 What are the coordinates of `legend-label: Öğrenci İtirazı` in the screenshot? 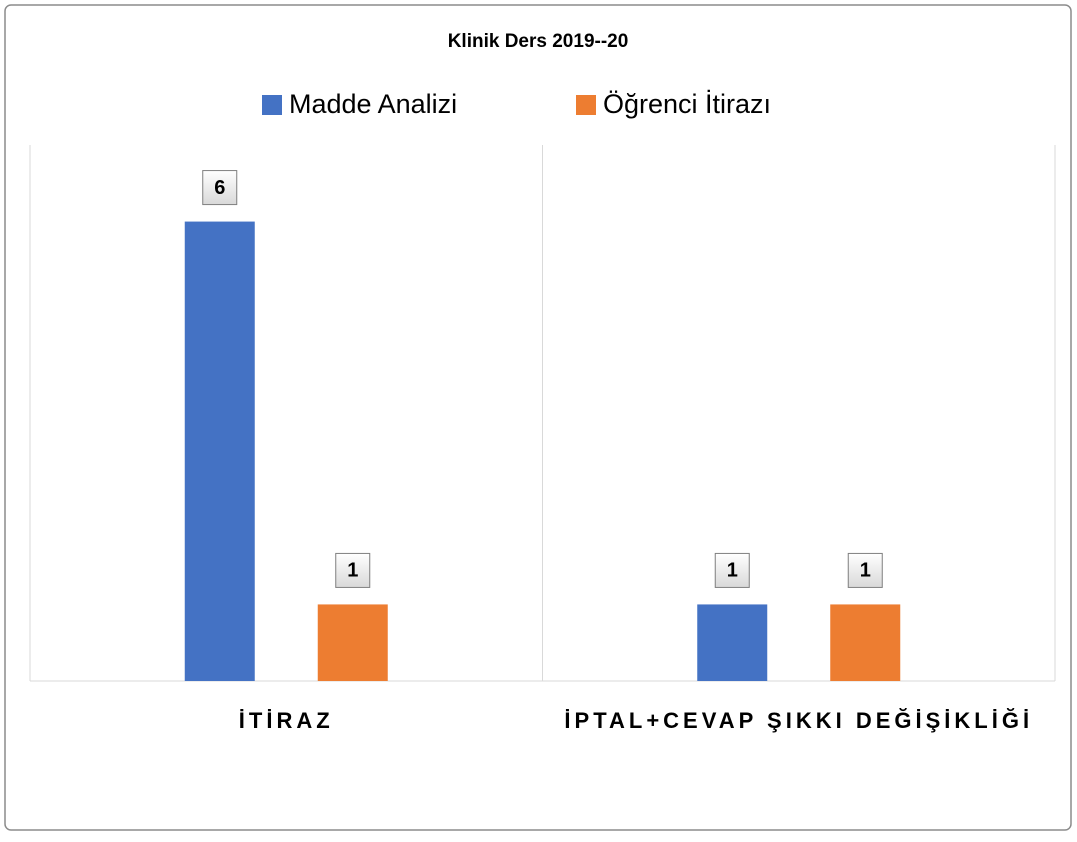 It's located at (687, 103).